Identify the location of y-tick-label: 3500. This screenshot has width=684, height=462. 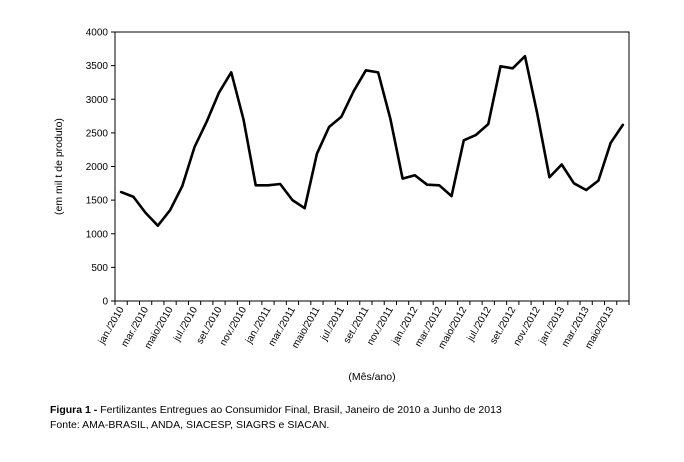
(97, 66).